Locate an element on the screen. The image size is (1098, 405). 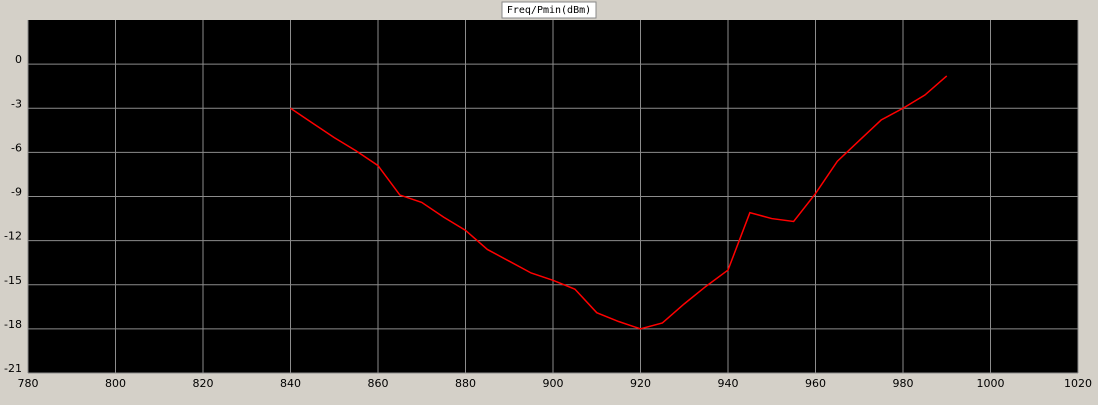
chart-title: Freq/Pmin(dBm) is located at coordinates (549, 10).